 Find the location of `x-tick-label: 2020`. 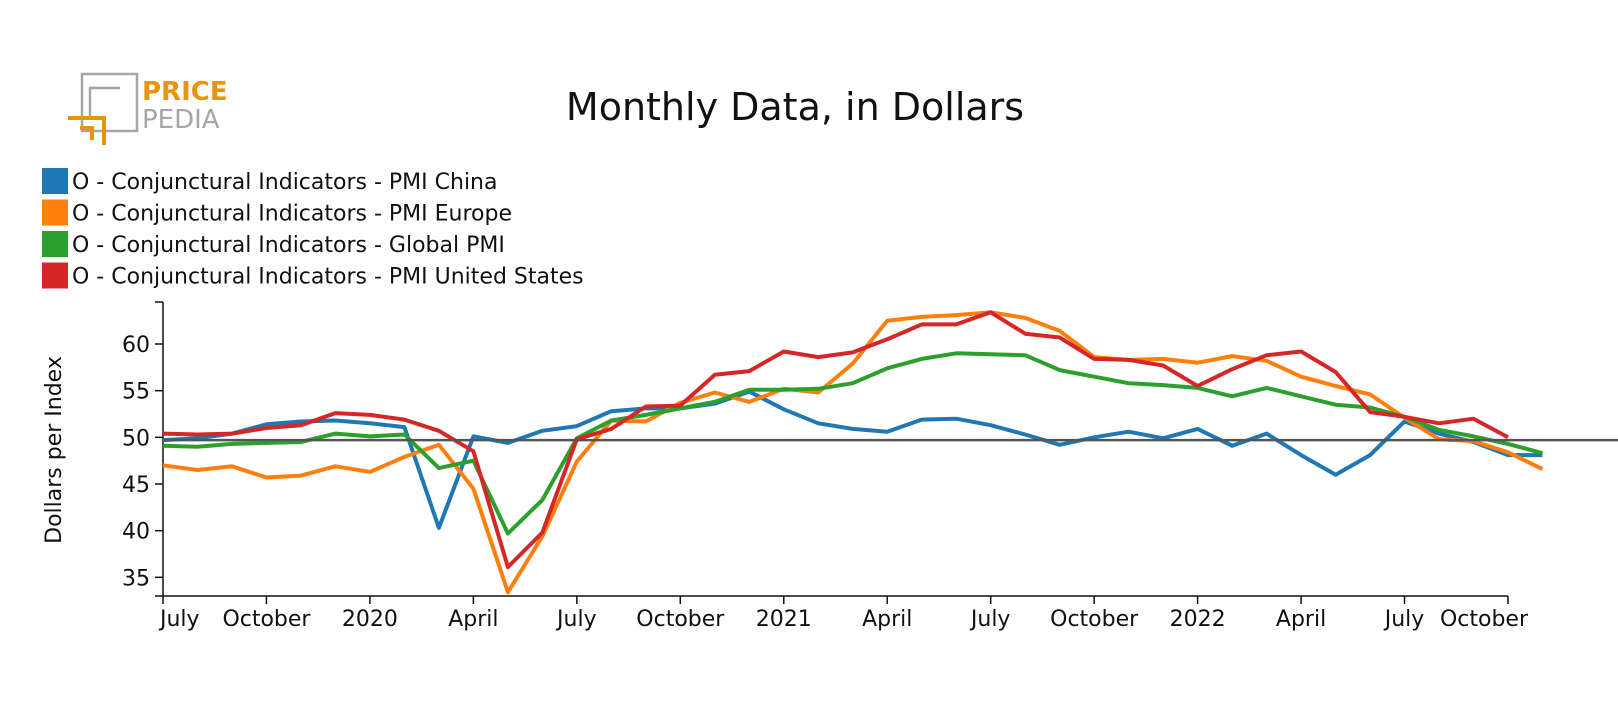

x-tick-label: 2020 is located at coordinates (370, 619).